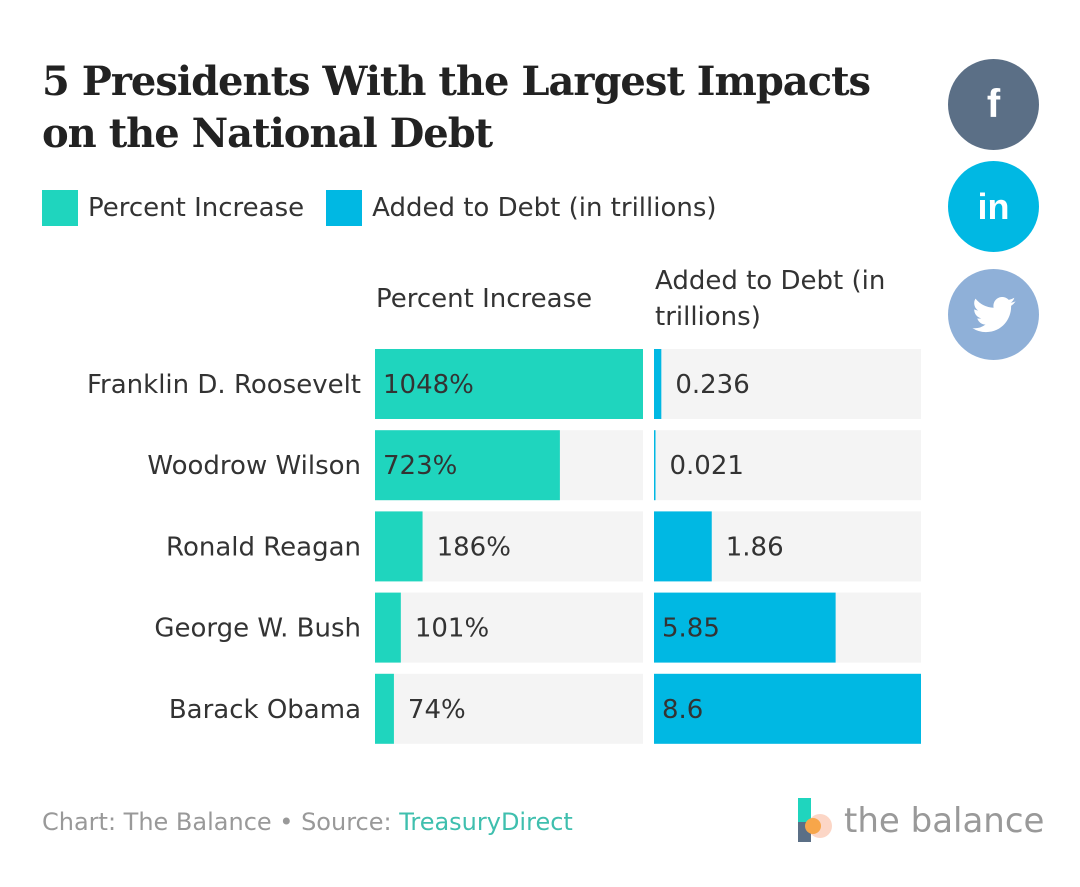 The image size is (1080, 887). Describe the element at coordinates (770, 299) in the screenshot. I see `column-header-added: Added to Debt (in trillions)` at that location.